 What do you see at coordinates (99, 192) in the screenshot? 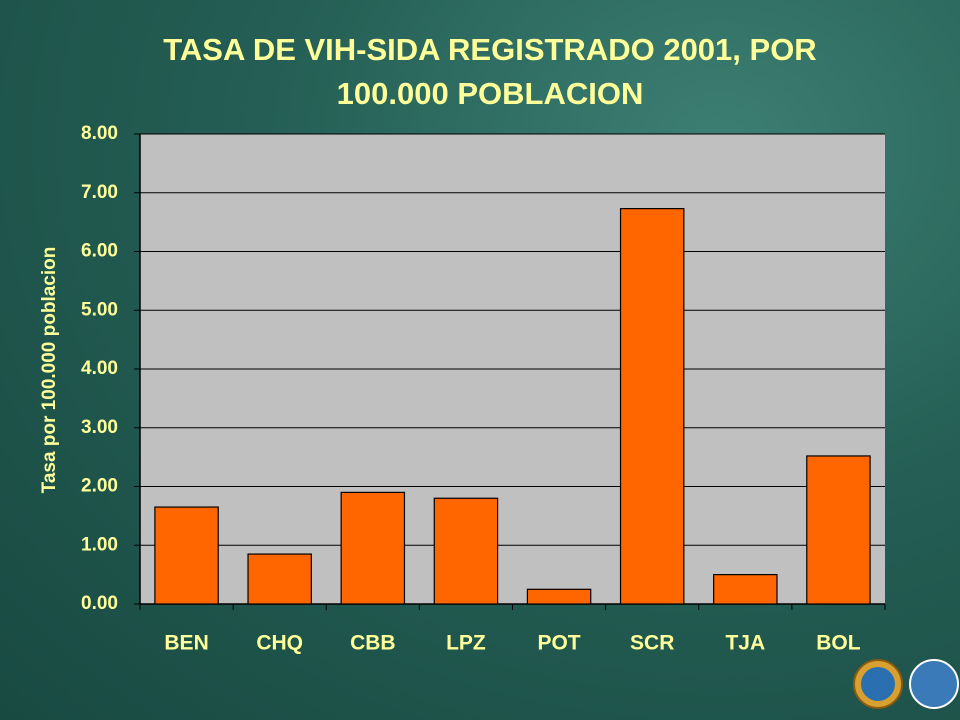
I see `y-tick-label: 7.00` at bounding box center [99, 192].